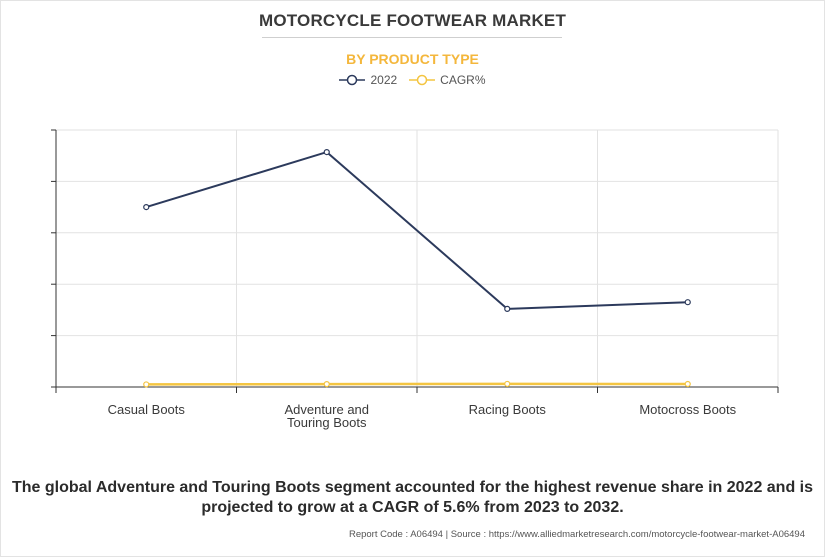 The width and height of the screenshot is (825, 557). I want to click on legend: 2022 CAGR%, so click(412, 80).